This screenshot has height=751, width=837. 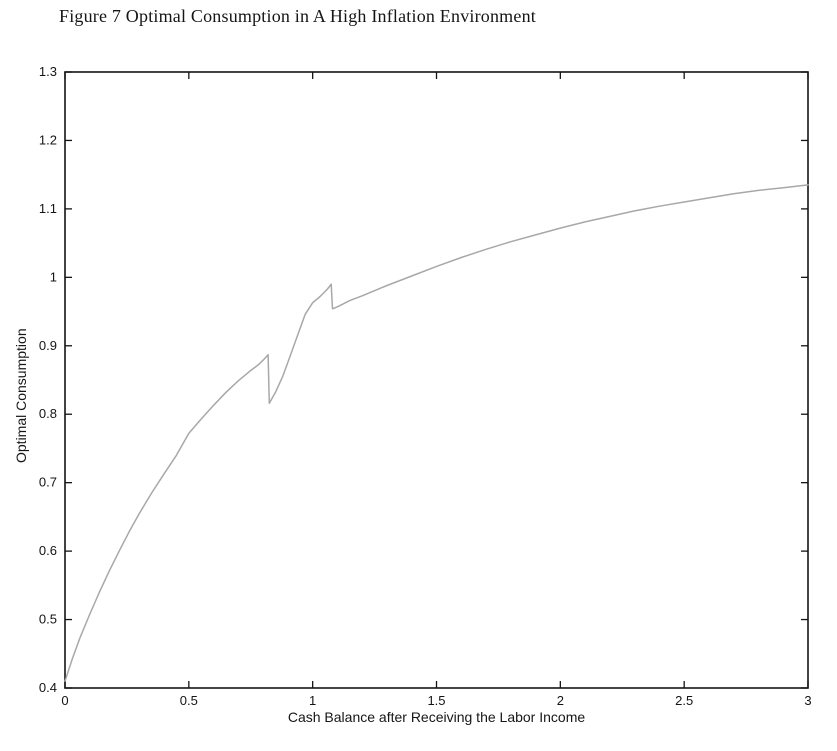 What do you see at coordinates (48, 482) in the screenshot?
I see `y-tick-label: 0.7` at bounding box center [48, 482].